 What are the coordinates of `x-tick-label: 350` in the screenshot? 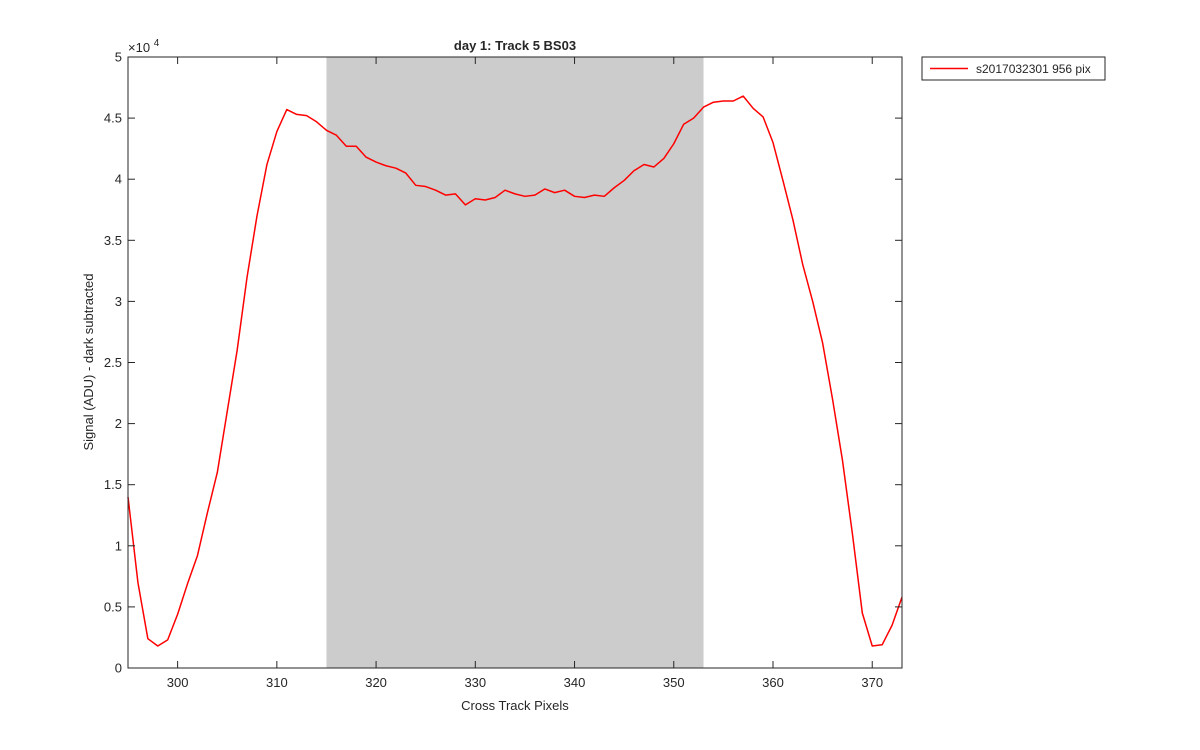 It's located at (674, 682).